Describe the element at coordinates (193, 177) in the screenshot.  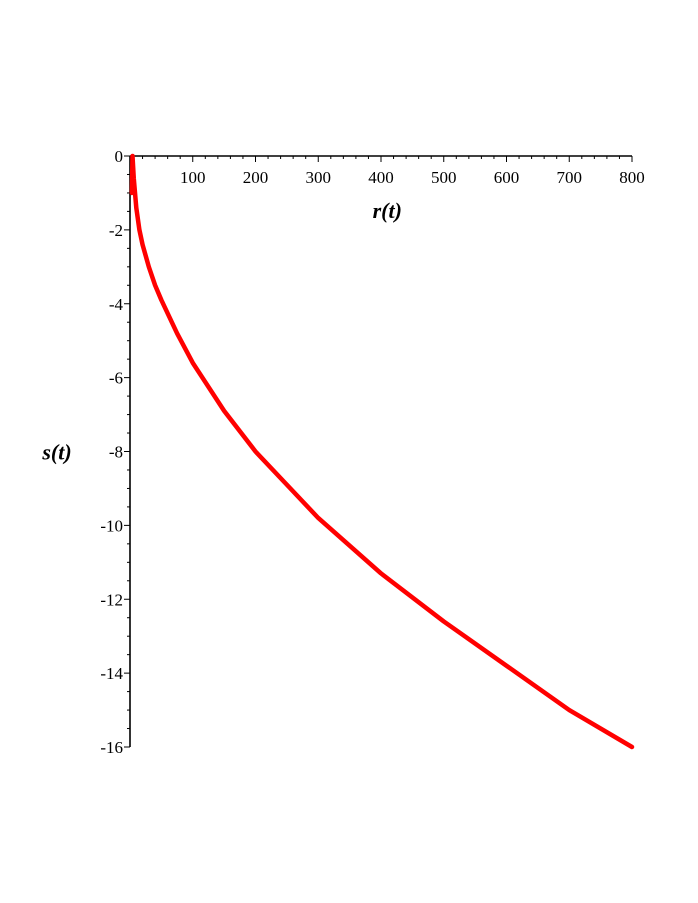
I see `x-tick-label: 100` at that location.